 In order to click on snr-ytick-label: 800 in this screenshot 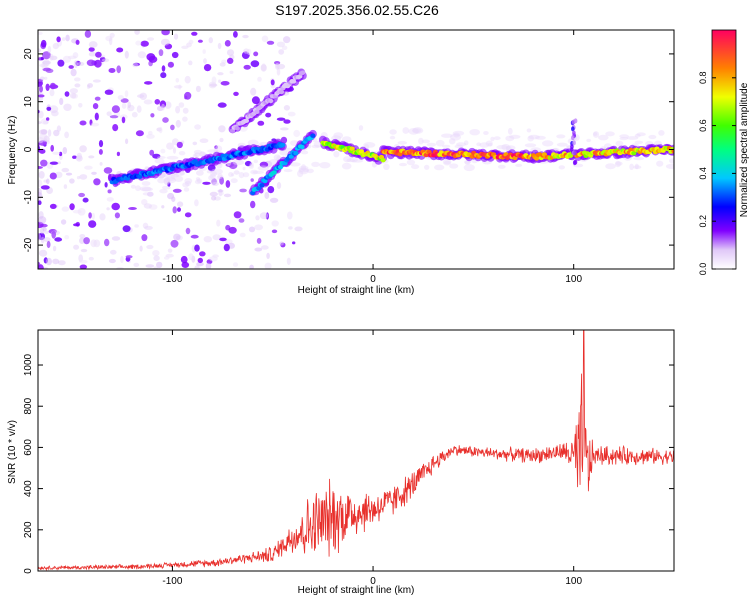, I will do `click(28, 405)`.